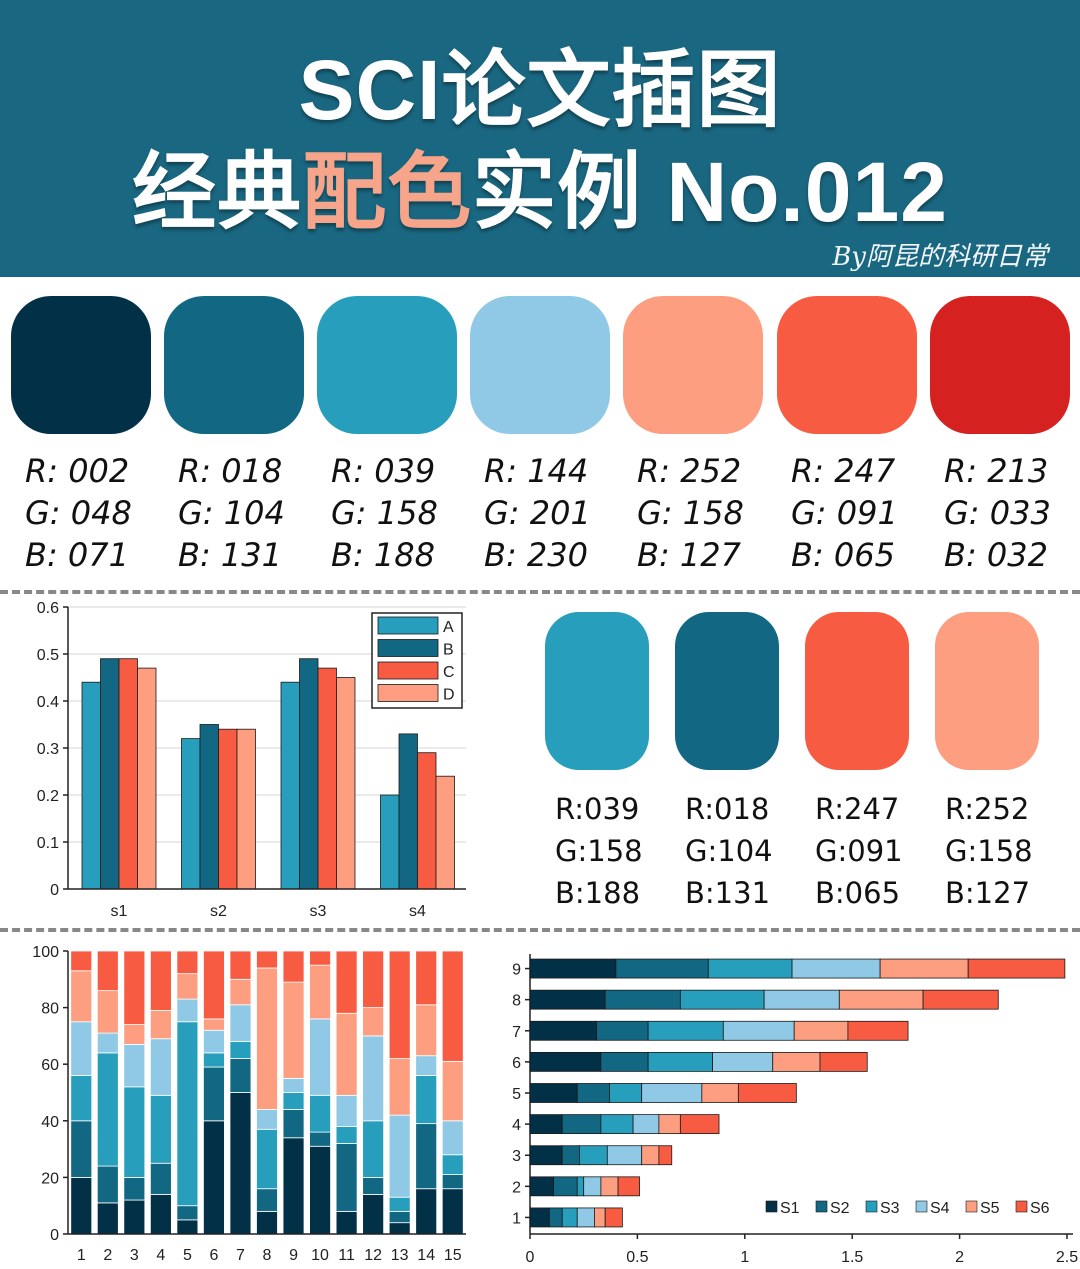 The width and height of the screenshot is (1080, 1269). Describe the element at coordinates (160, 1255) in the screenshot. I see `x-tick-label: 4` at that location.